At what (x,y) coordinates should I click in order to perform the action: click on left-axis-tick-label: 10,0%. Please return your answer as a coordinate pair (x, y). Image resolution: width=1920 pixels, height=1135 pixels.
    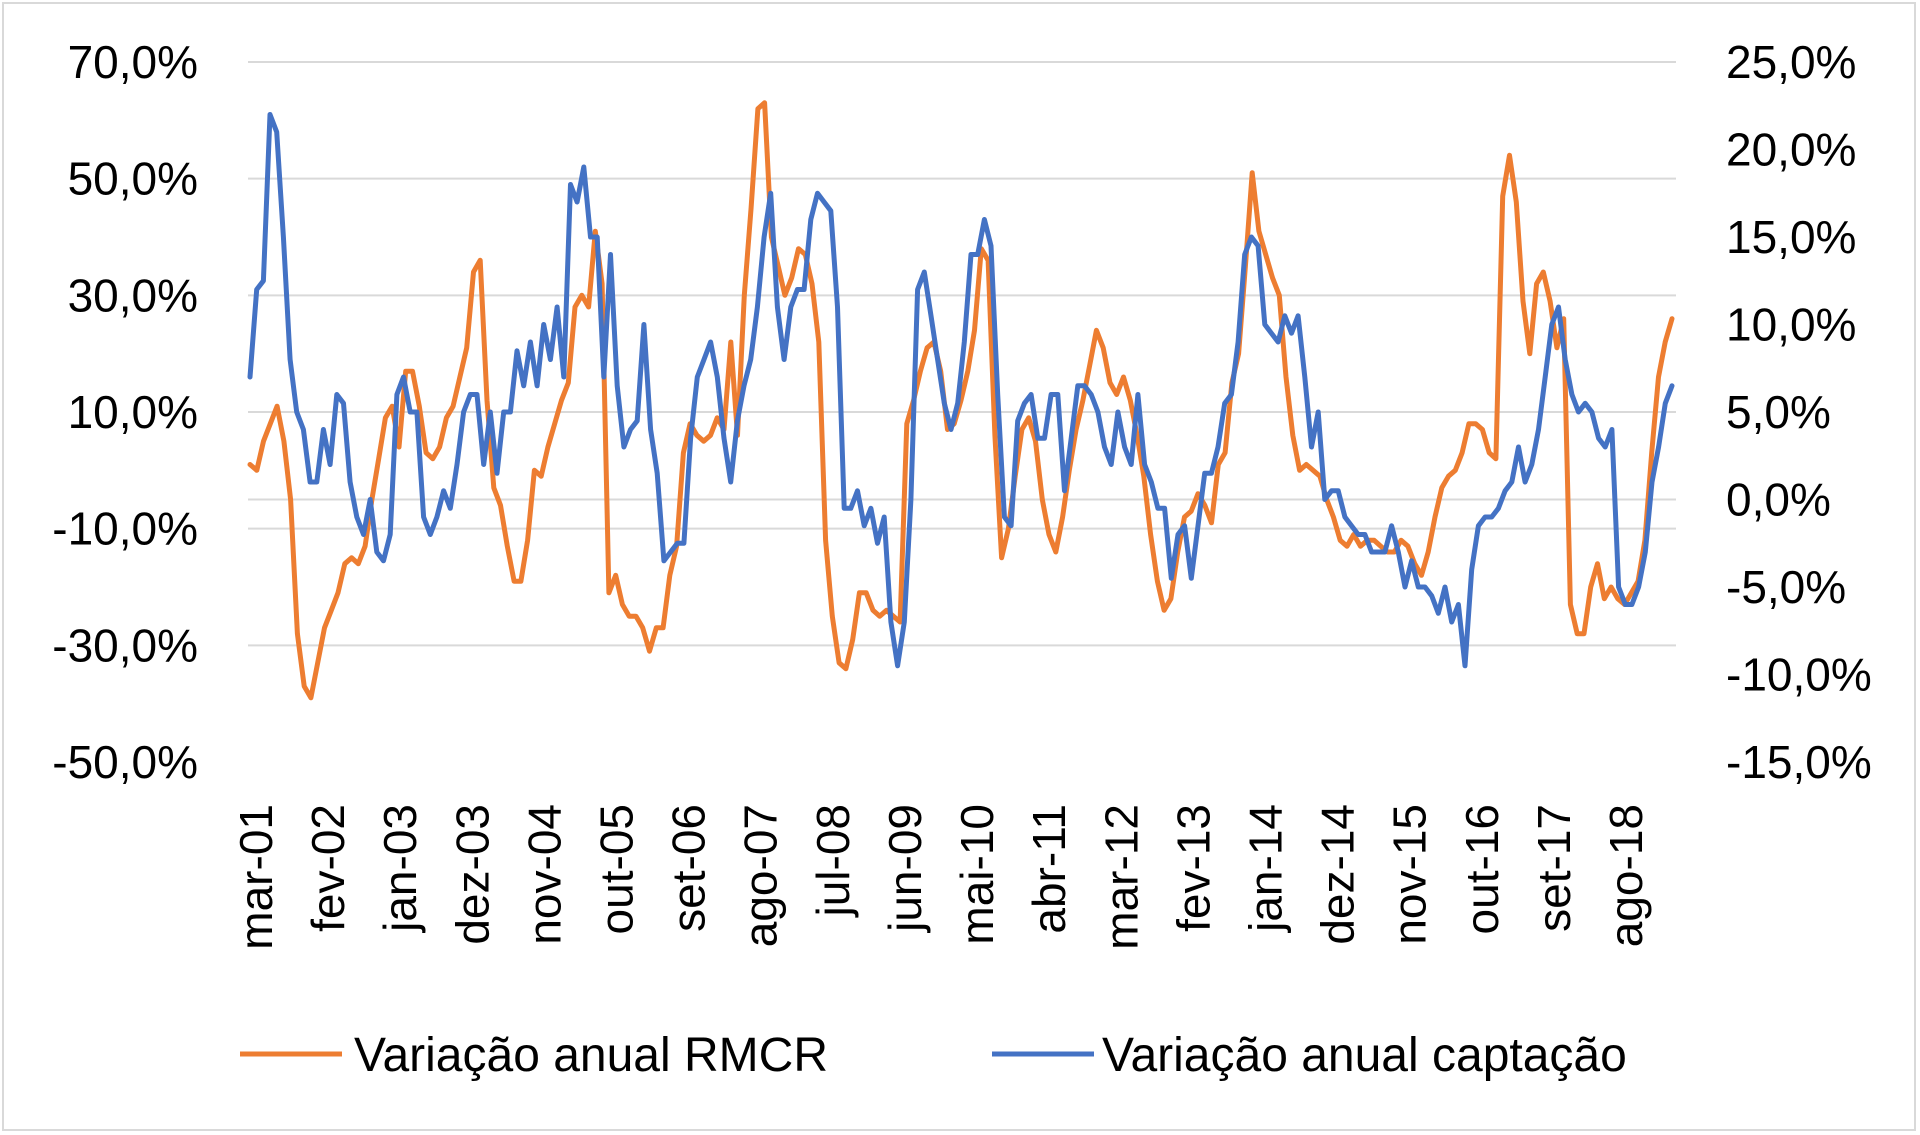
    Looking at the image, I should click on (133, 412).